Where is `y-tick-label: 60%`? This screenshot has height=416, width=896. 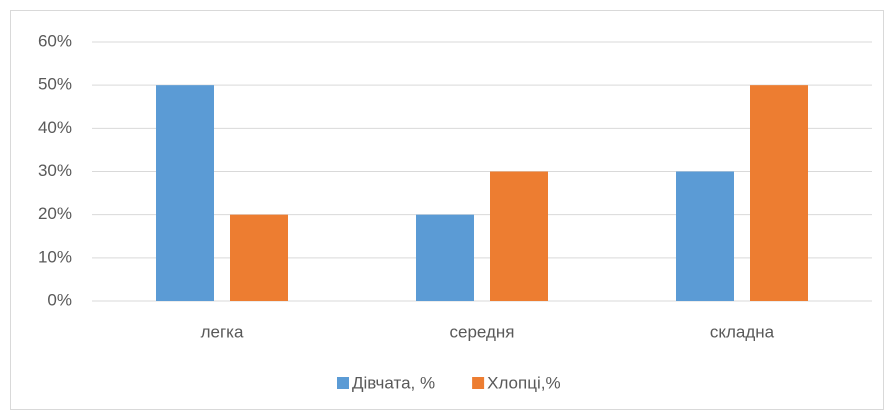 y-tick-label: 60% is located at coordinates (55, 40).